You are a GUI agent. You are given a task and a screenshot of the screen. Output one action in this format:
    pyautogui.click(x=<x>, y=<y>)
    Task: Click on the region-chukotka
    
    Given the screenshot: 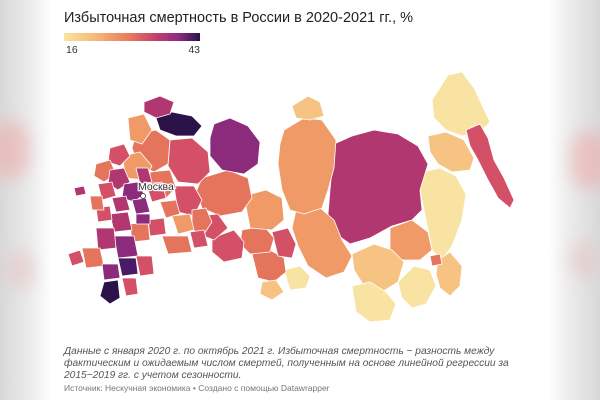 What is the action you would take?
    pyautogui.click(x=461, y=104)
    